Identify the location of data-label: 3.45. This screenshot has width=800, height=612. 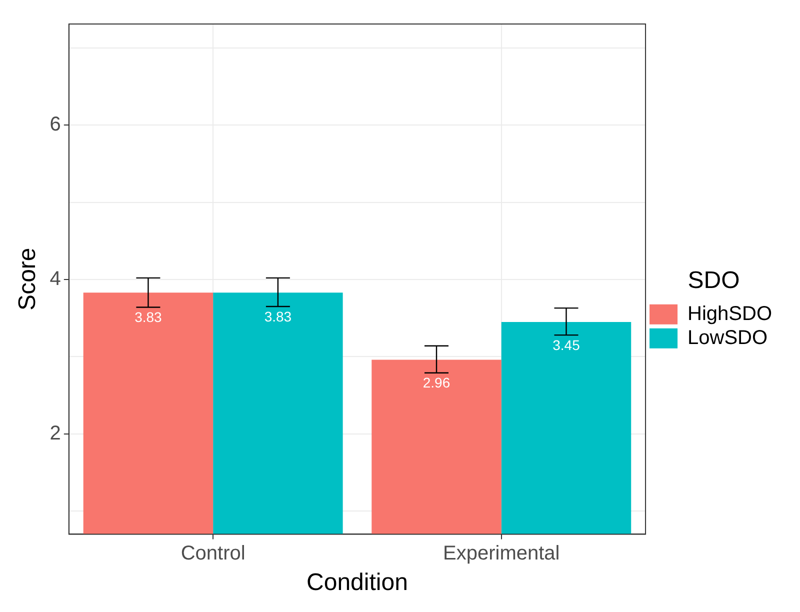
(566, 344).